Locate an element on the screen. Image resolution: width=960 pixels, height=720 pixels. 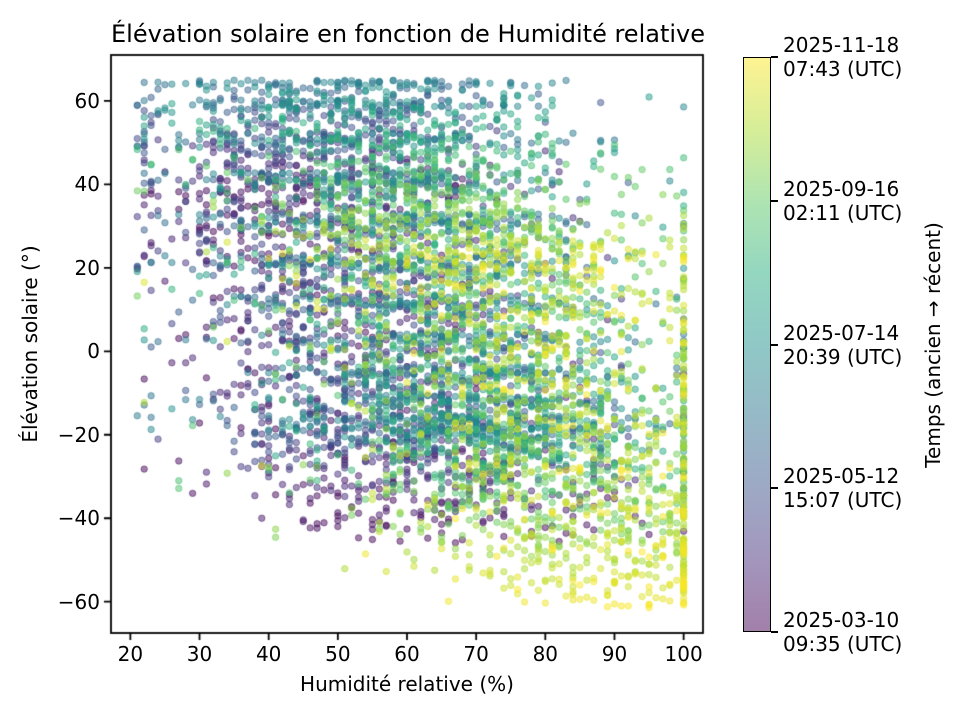
x-tick-label: 80 is located at coordinates (545, 654).